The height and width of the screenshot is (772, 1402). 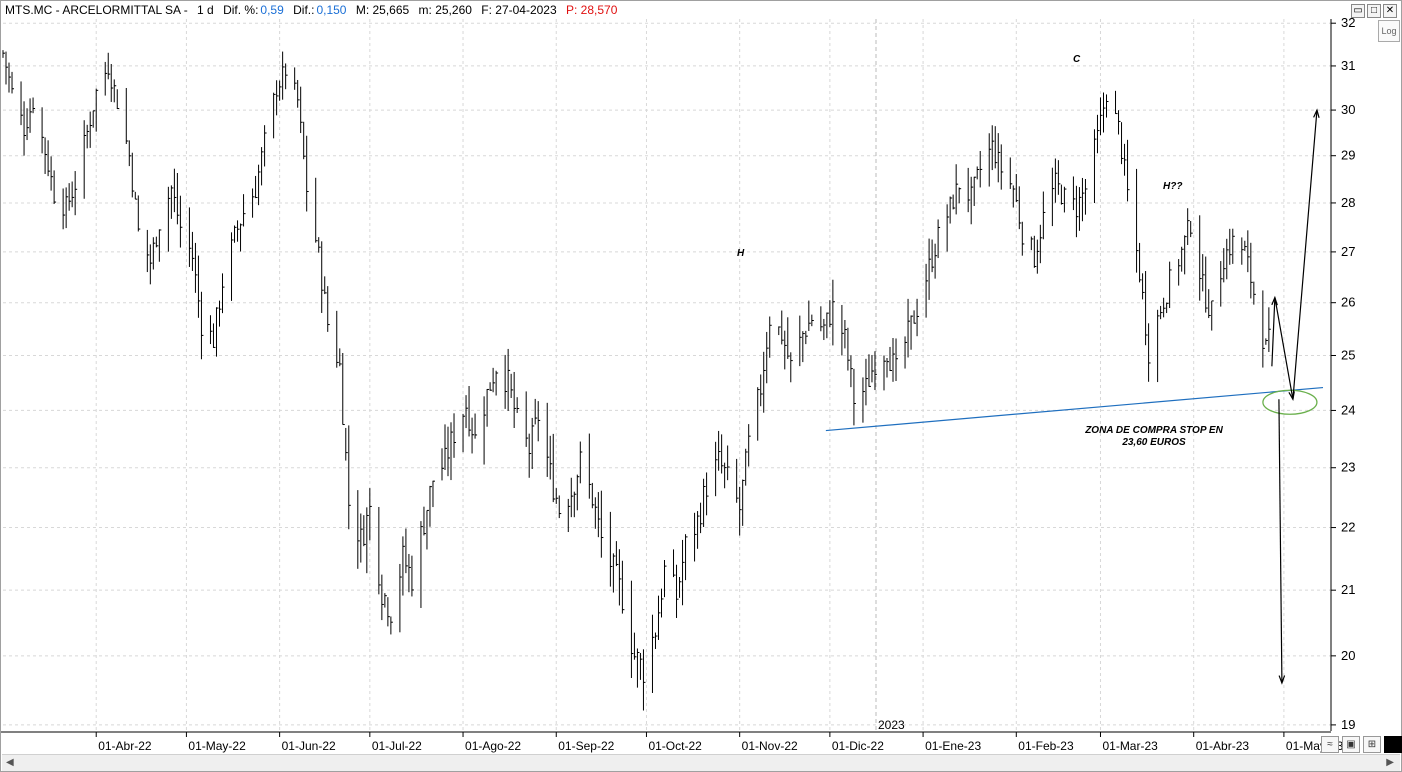 What do you see at coordinates (1393, 744) in the screenshot?
I see `color-swatch-icon` at bounding box center [1393, 744].